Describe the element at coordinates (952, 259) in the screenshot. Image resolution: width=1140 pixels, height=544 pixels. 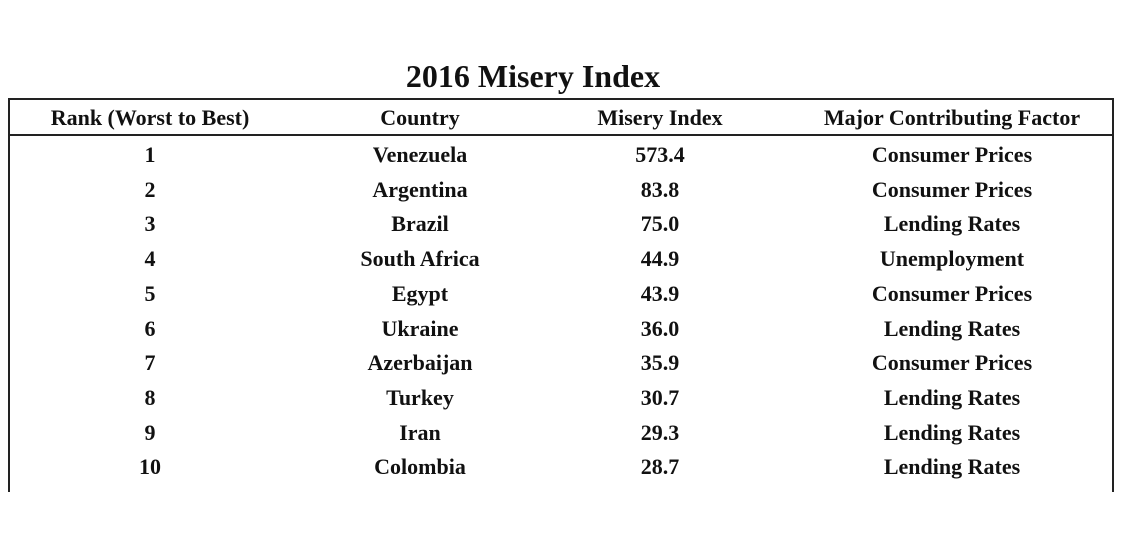
I see `table-cell: Unemployment` at that location.